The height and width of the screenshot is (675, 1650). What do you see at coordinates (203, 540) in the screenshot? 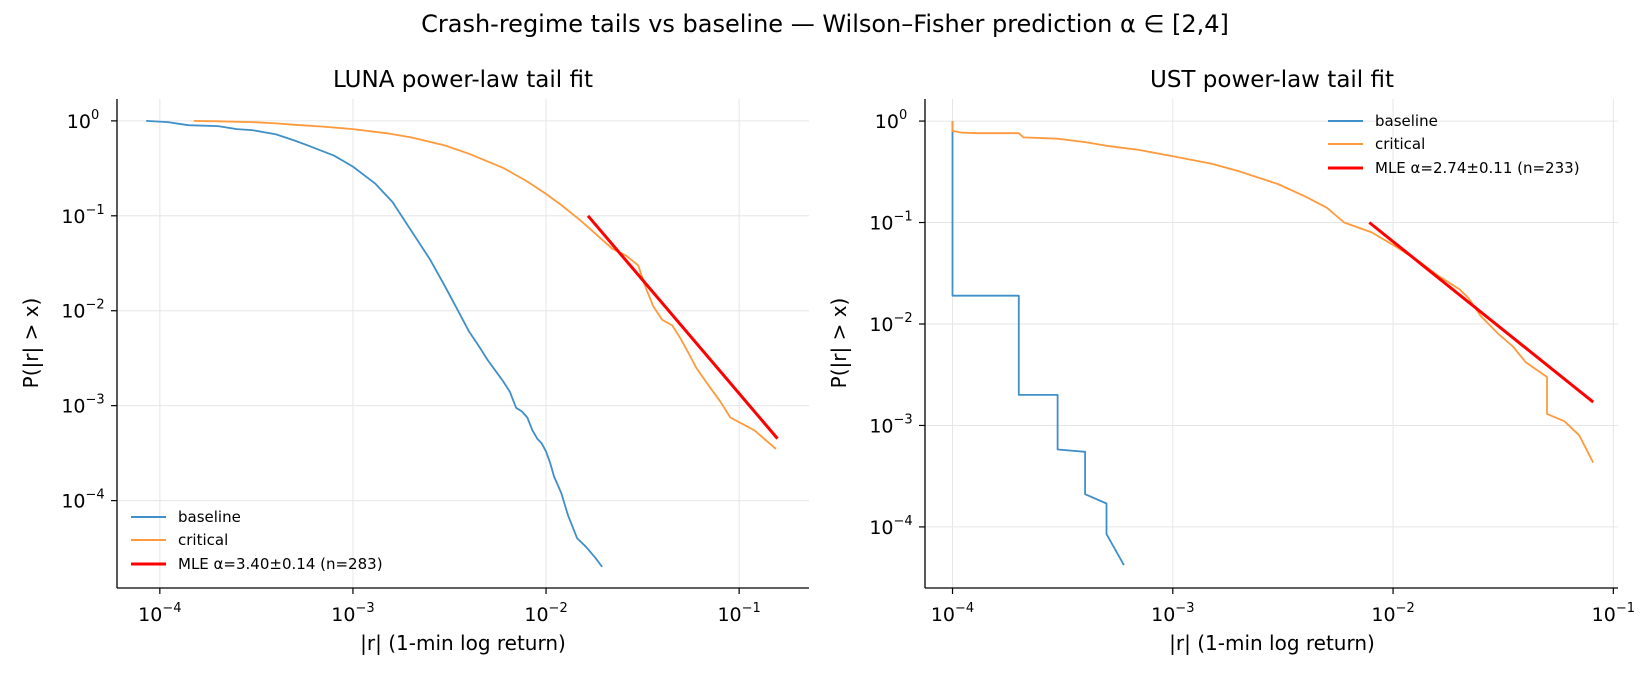
I see `luna-legend-label-critical: critical` at bounding box center [203, 540].